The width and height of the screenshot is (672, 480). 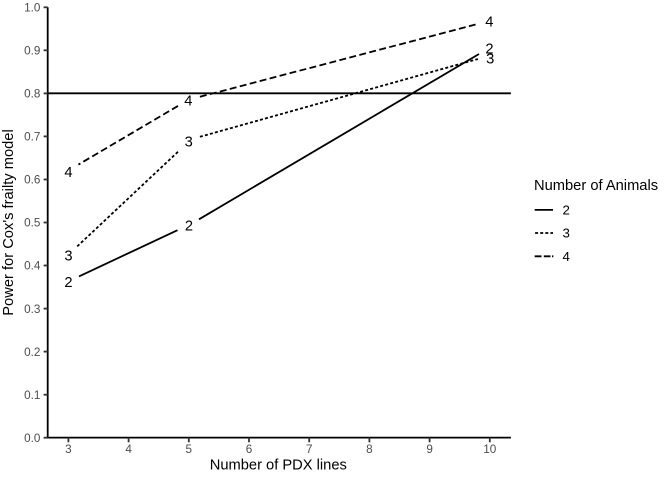 What do you see at coordinates (32, 8) in the screenshot?
I see `svg-text: 1.0` at bounding box center [32, 8].